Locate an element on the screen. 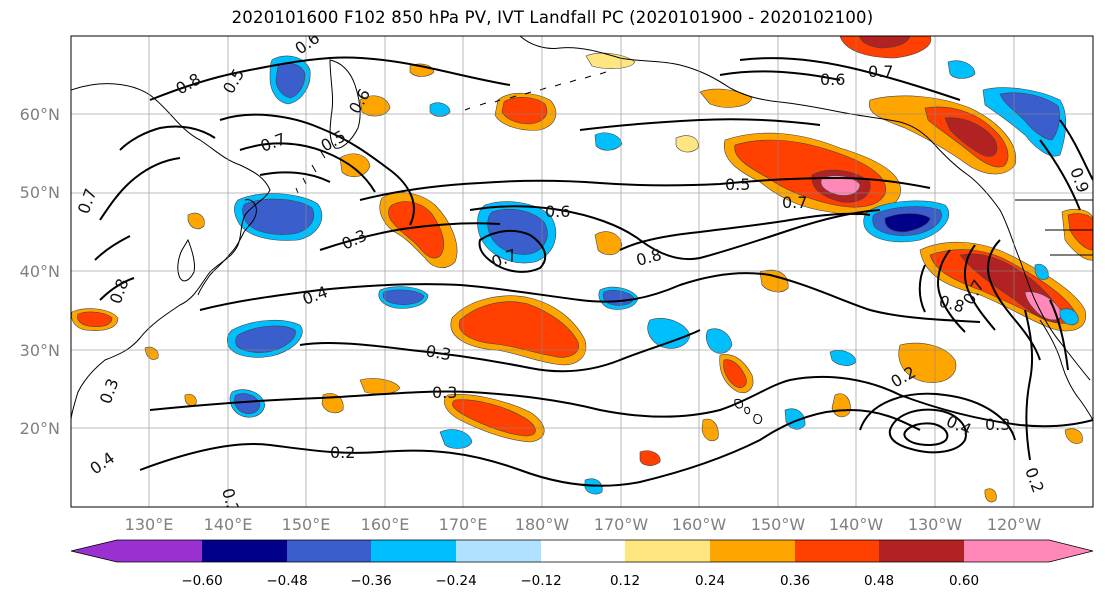 The height and width of the screenshot is (601, 1105). lon-label: 140°W is located at coordinates (856, 524).